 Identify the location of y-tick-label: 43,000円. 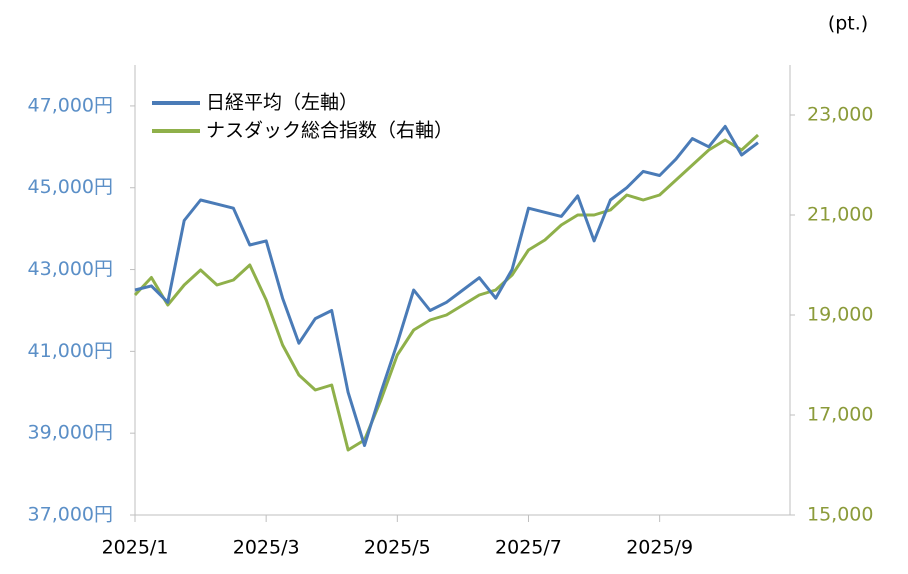
(70, 269).